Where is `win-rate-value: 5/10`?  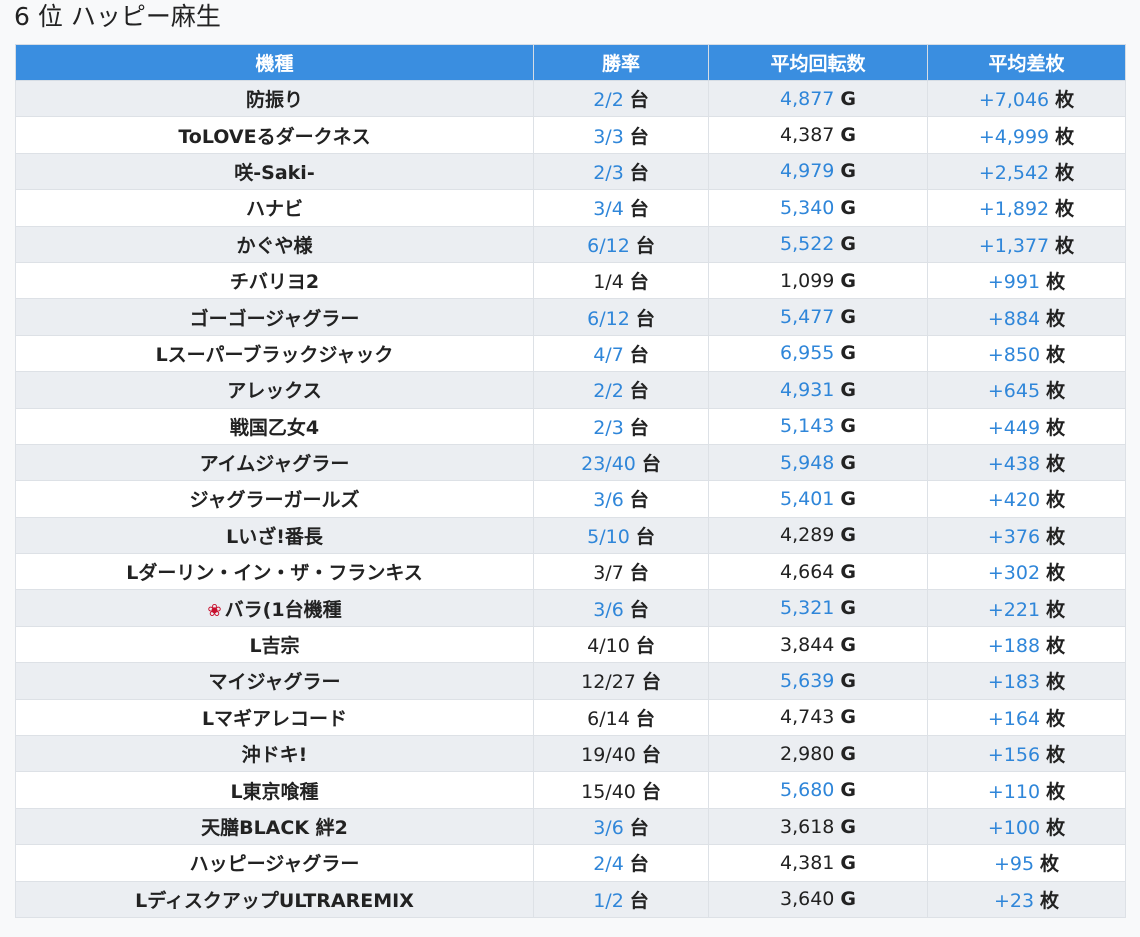
win-rate-value: 5/10 is located at coordinates (608, 536).